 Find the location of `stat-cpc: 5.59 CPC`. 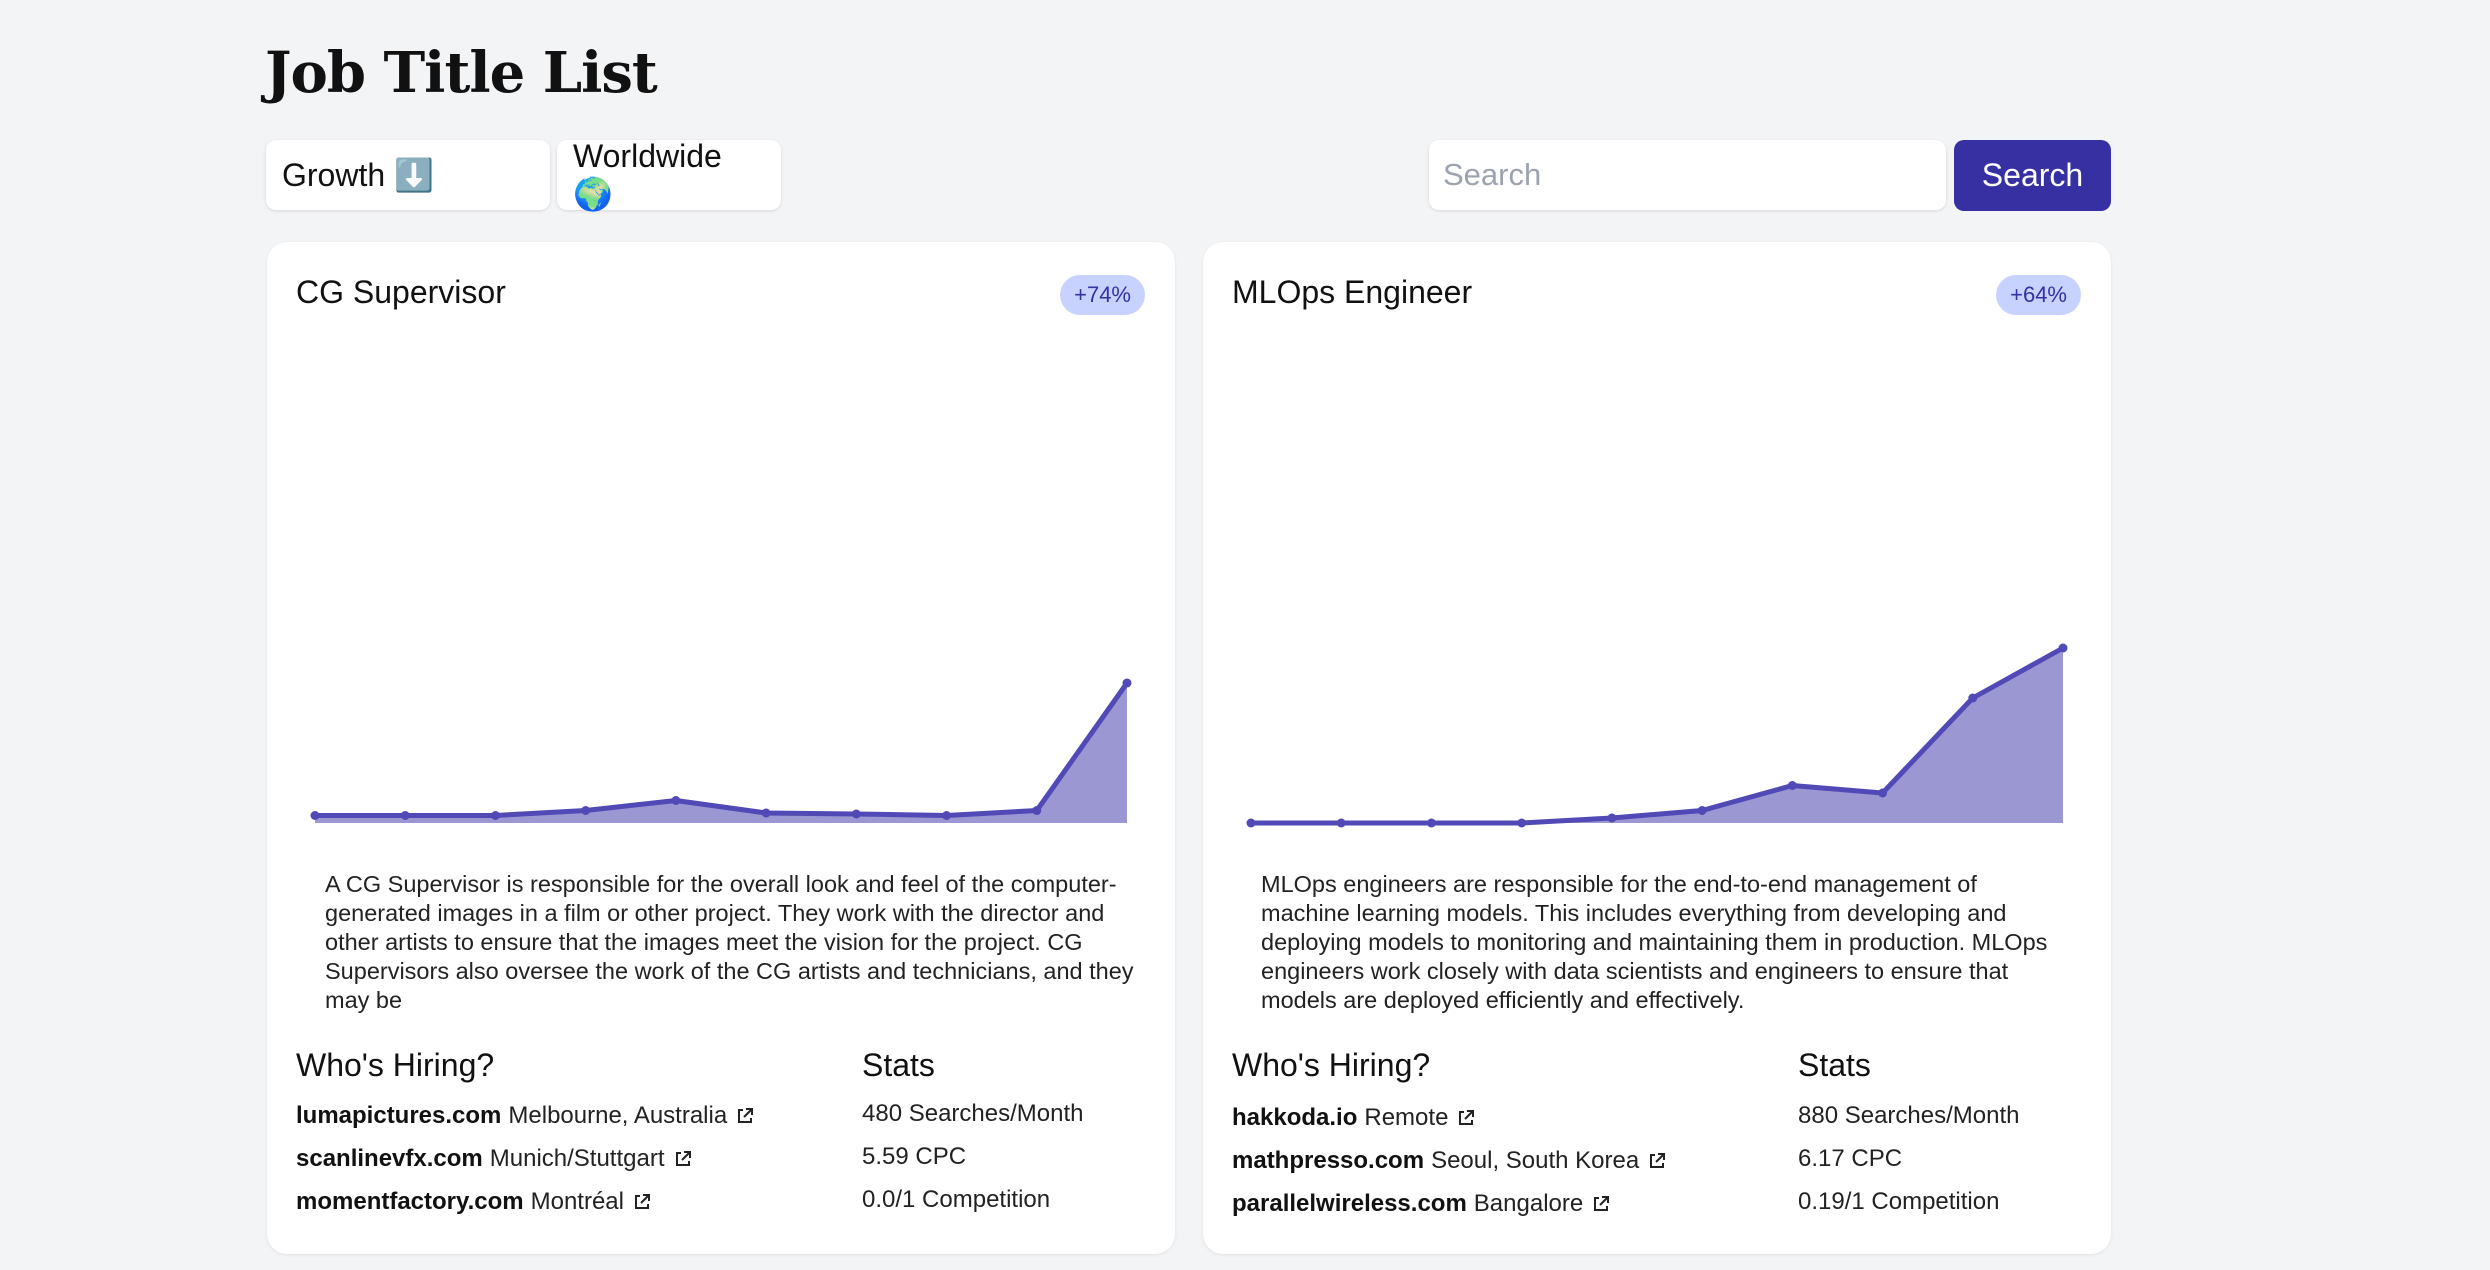

stat-cpc: 5.59 CPC is located at coordinates (914, 1156).